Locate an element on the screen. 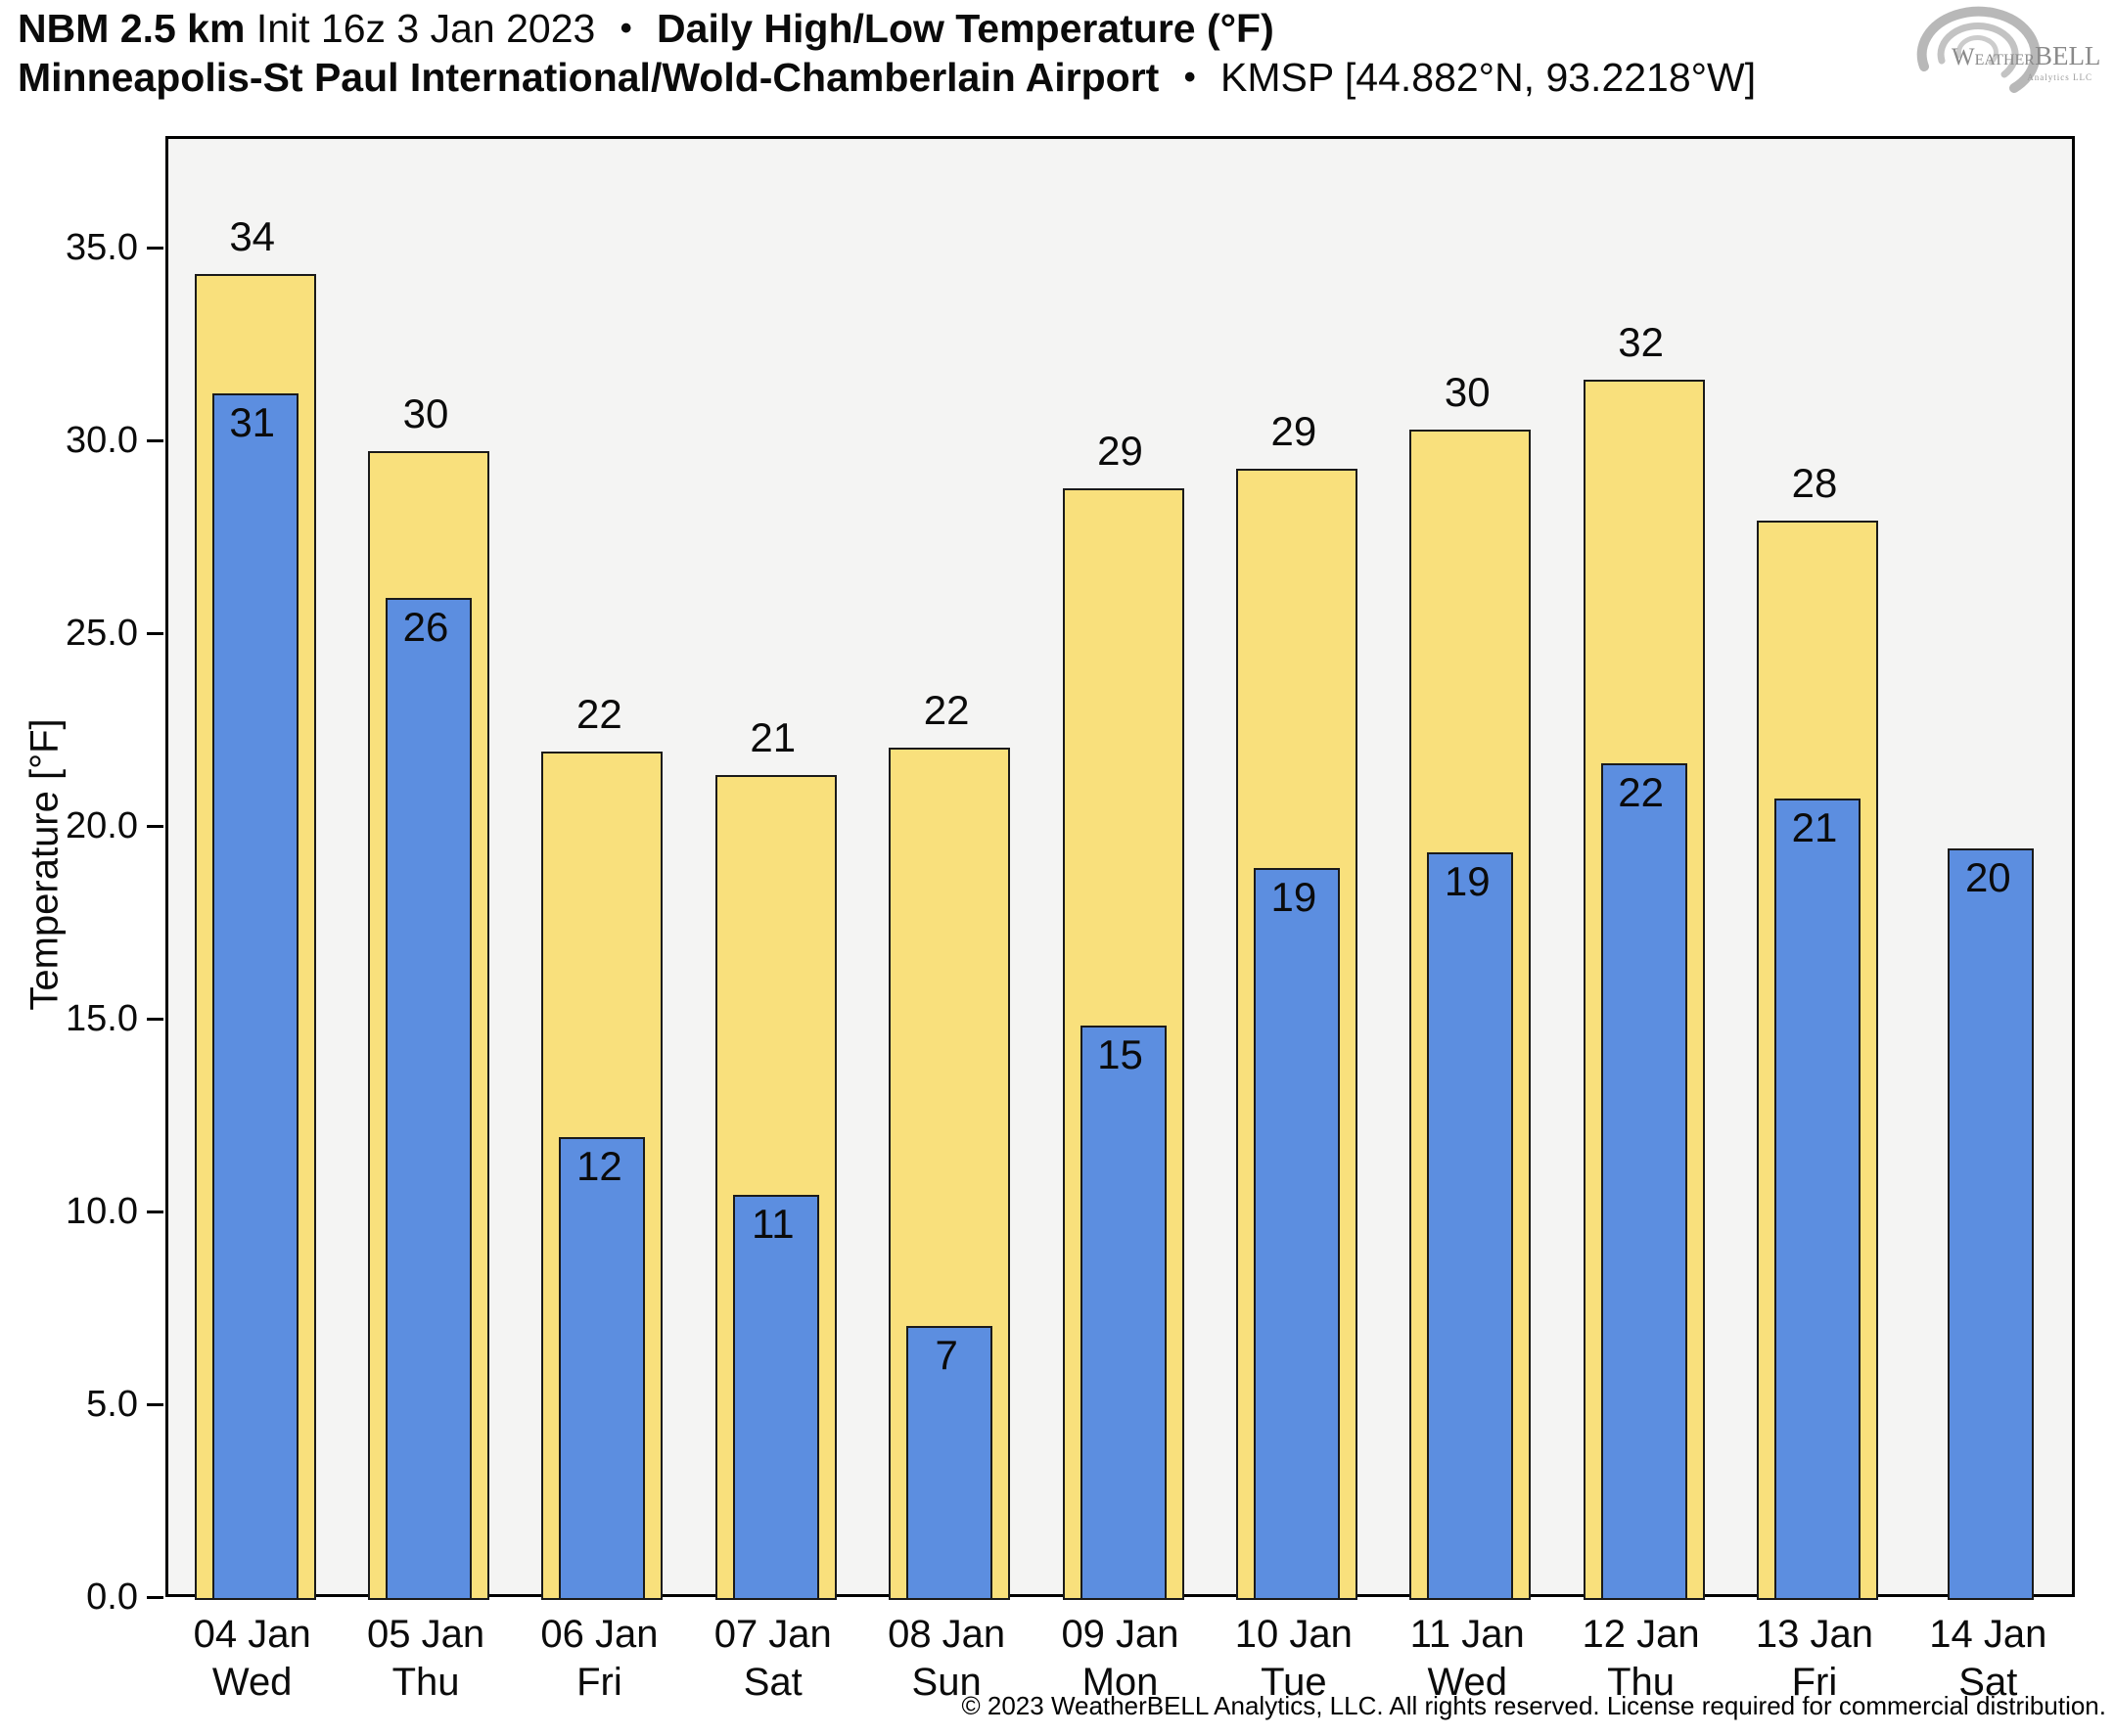 The width and height of the screenshot is (2114, 1736). x-tick-date: 11 Jan is located at coordinates (1467, 1634).